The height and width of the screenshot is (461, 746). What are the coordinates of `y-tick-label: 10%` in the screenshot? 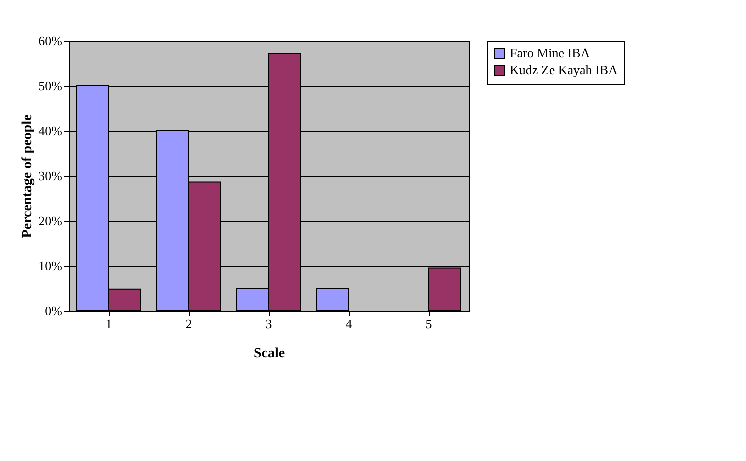 It's located at (50, 266).